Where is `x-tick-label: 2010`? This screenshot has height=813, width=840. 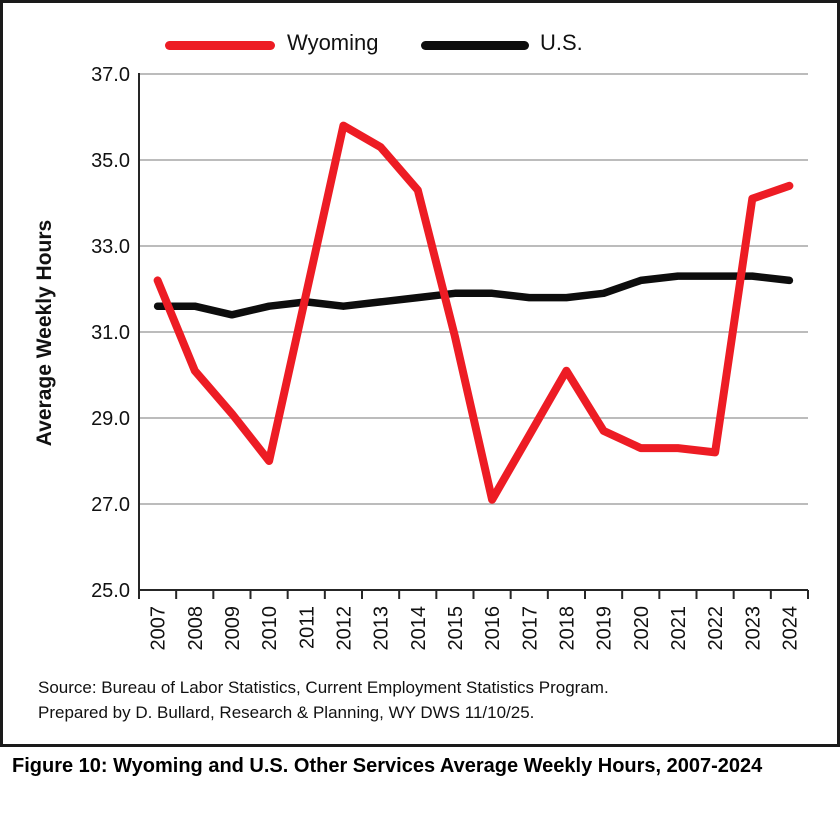 x-tick-label: 2010 is located at coordinates (270, 628).